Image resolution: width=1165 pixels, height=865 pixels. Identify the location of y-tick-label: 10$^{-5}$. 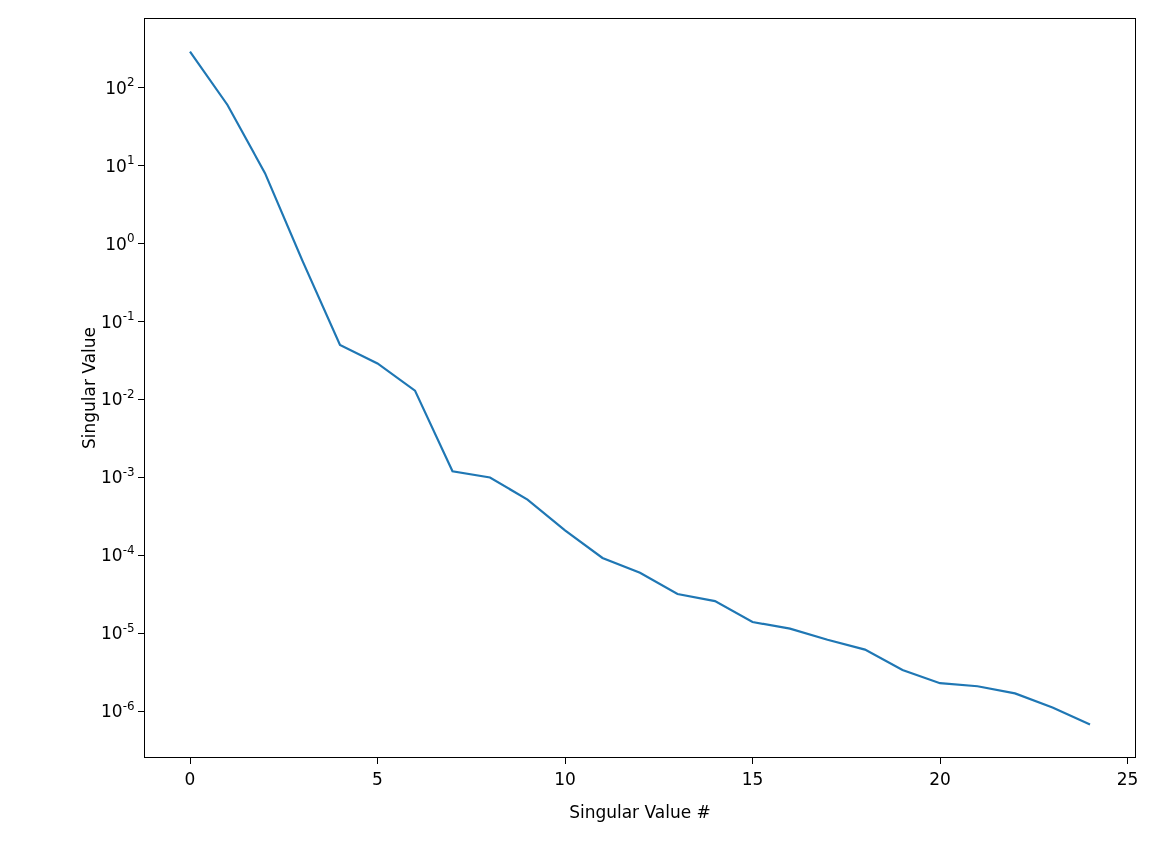
(118, 632).